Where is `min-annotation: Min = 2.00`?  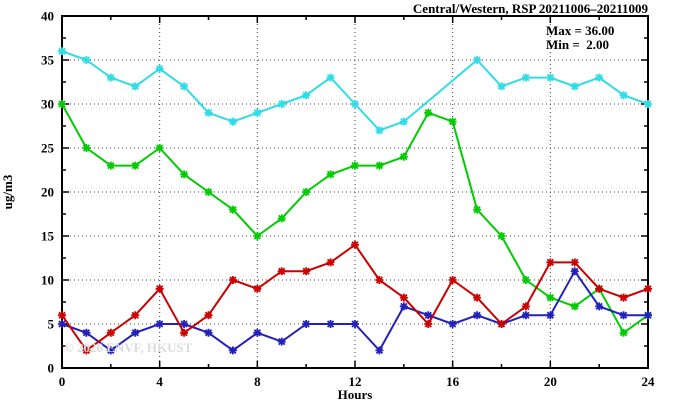 min-annotation: Min = 2.00 is located at coordinates (578, 44).